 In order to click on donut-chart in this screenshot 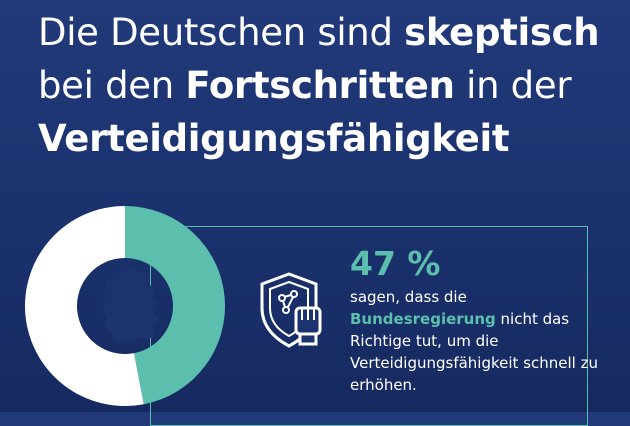, I will do `click(125, 306)`.